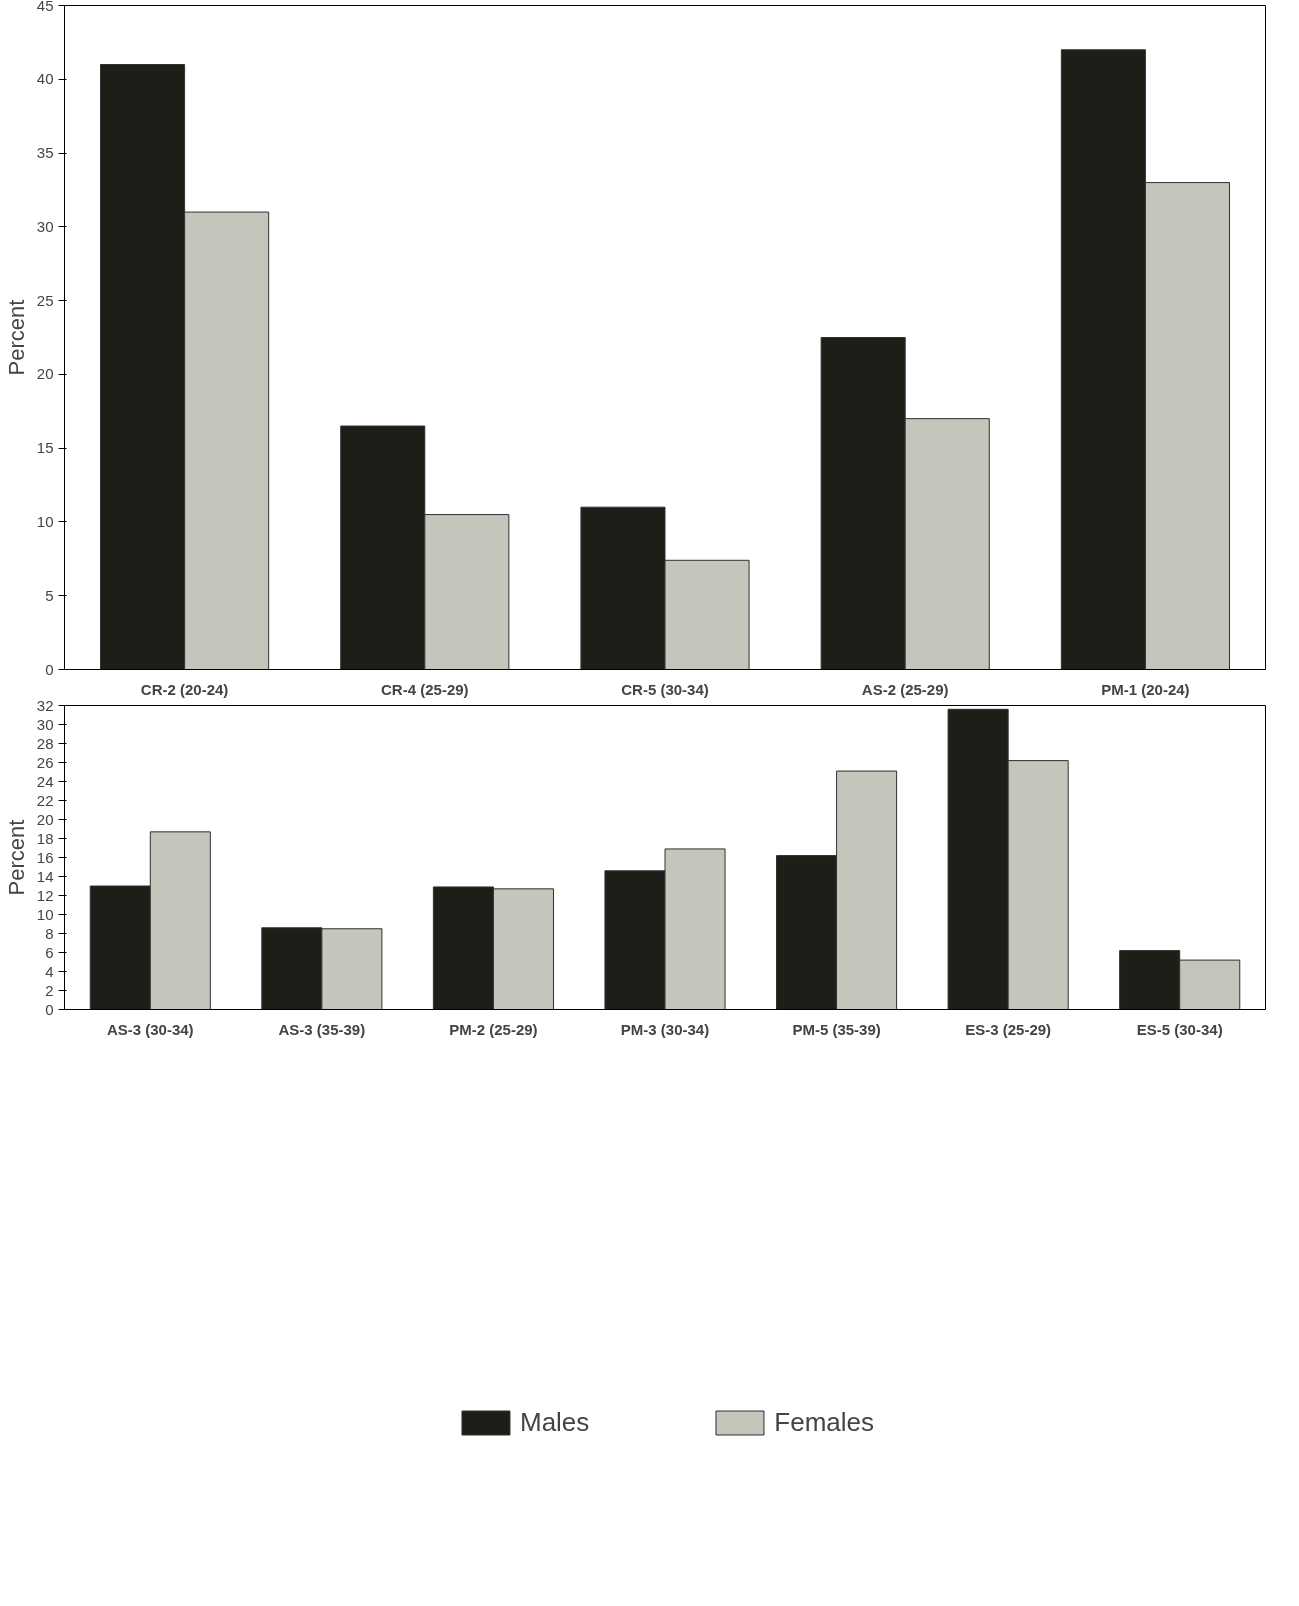 The image size is (1299, 1606). Describe the element at coordinates (665, 1029) in the screenshot. I see `x-tick-label: PM-3 (30-34)` at that location.